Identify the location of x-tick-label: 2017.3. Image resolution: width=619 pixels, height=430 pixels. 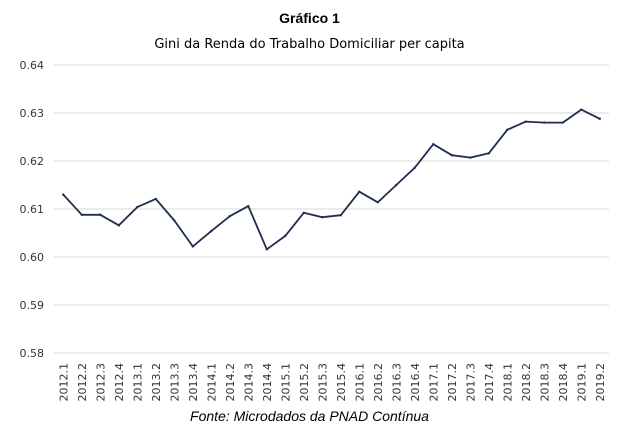
(470, 382).